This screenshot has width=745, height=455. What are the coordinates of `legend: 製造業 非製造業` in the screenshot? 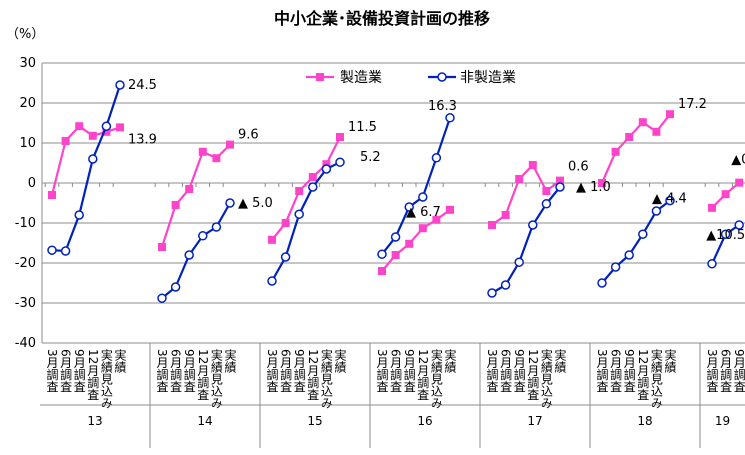 It's located at (411, 78).